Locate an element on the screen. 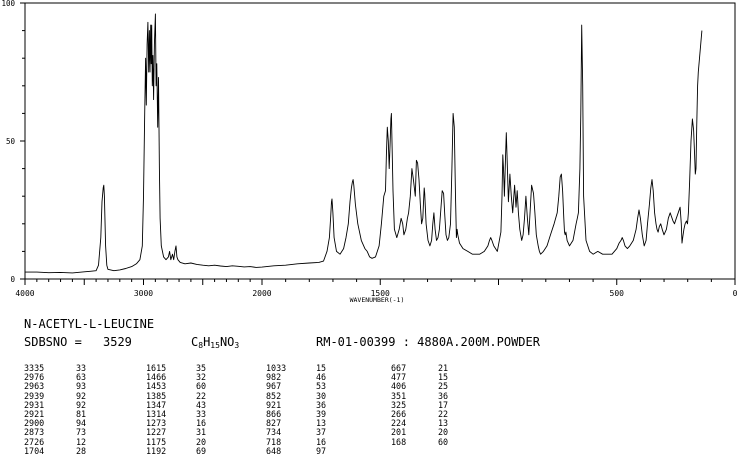 The height and width of the screenshot is (457, 738). peak-wavenumber: 1227 is located at coordinates (156, 432).